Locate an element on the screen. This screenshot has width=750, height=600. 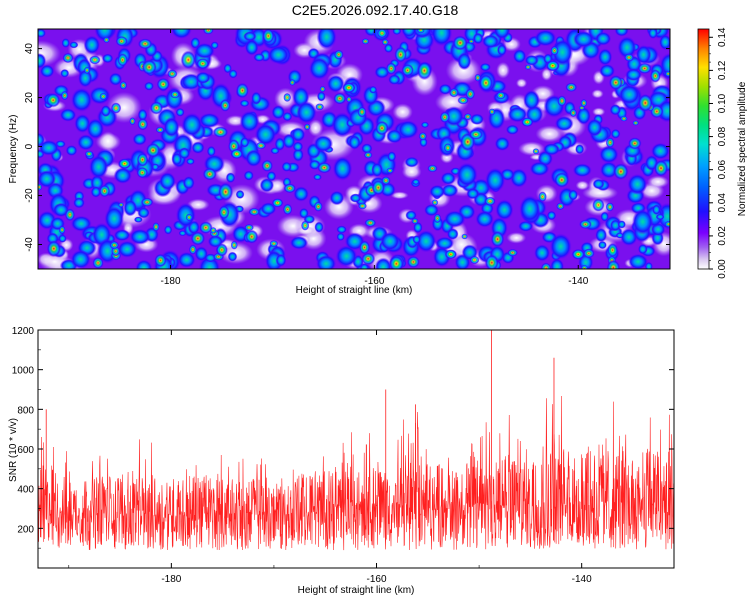
heatmap-low-region is located at coordinates (463, 70).